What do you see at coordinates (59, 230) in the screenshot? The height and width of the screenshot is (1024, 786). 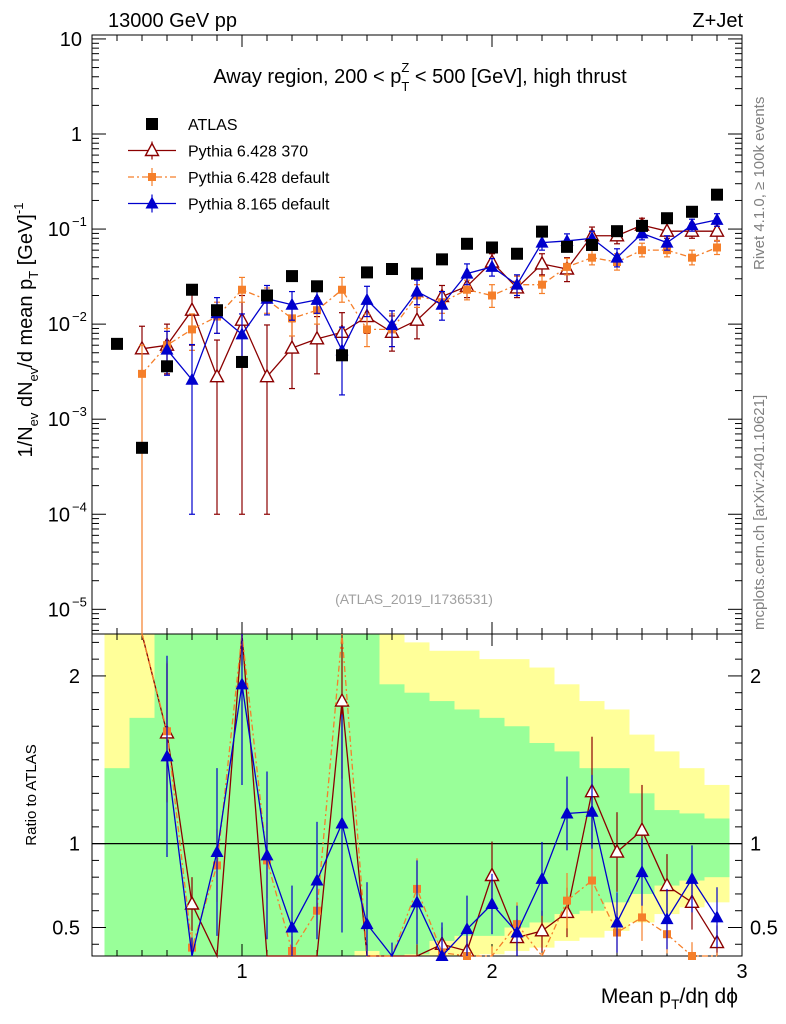 I see `y-tick-label: 10` at bounding box center [59, 230].